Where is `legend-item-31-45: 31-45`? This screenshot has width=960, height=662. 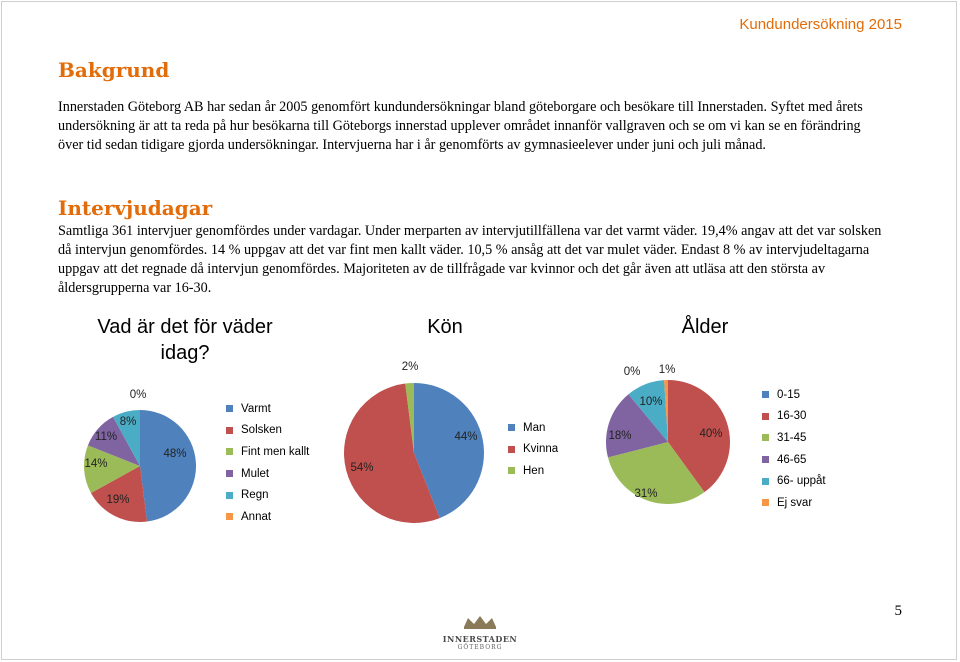
legend-item-31-45: 31-45 is located at coordinates (794, 438).